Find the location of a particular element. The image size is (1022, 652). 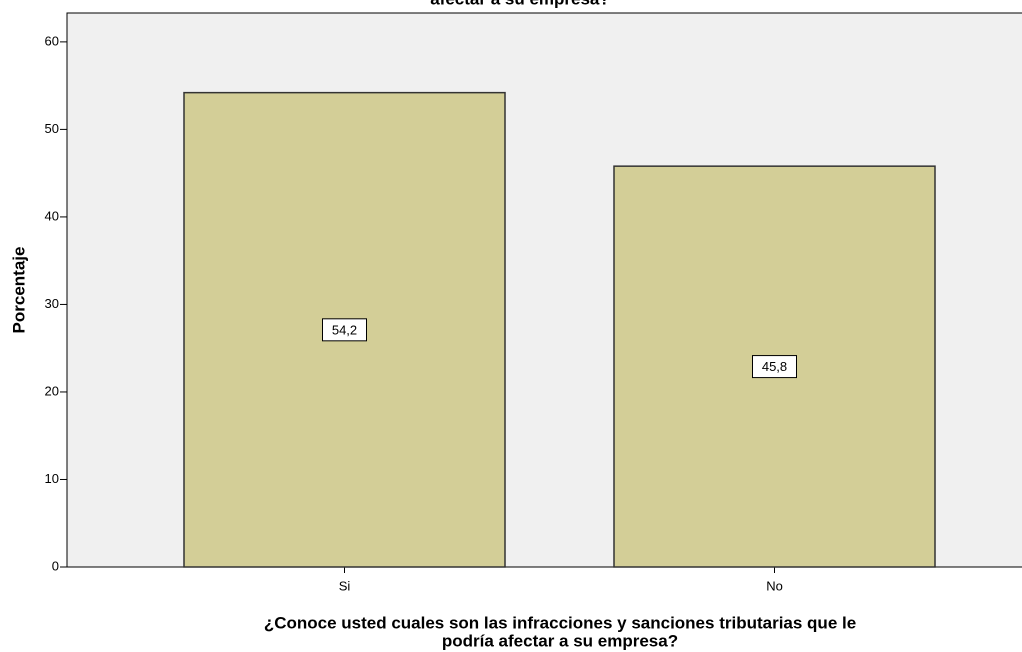

y-tick-label: 60 is located at coordinates (52, 40).